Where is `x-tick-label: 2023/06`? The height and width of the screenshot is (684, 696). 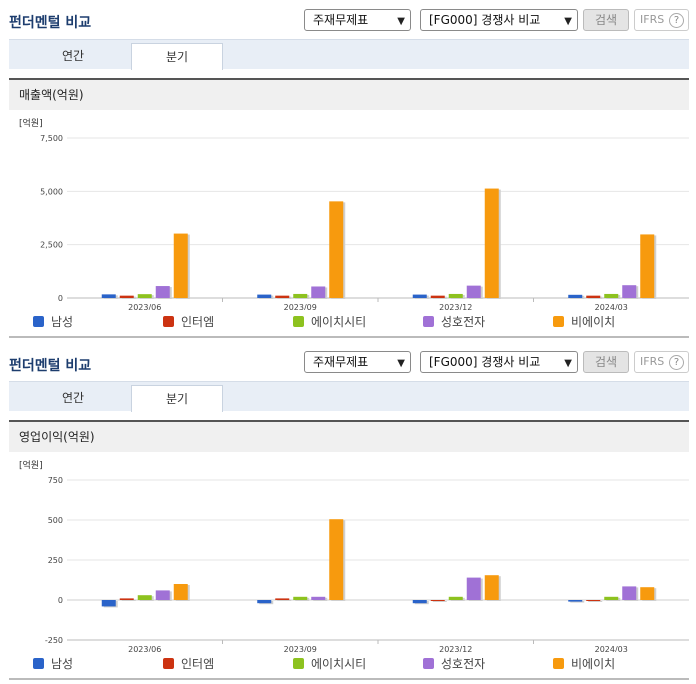
x-tick-label: 2023/06 is located at coordinates (144, 306).